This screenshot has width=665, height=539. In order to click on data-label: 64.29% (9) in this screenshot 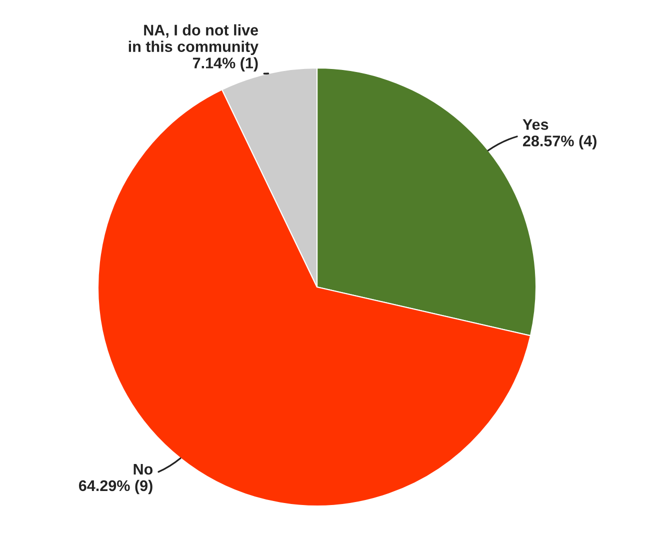, I will do `click(115, 487)`.